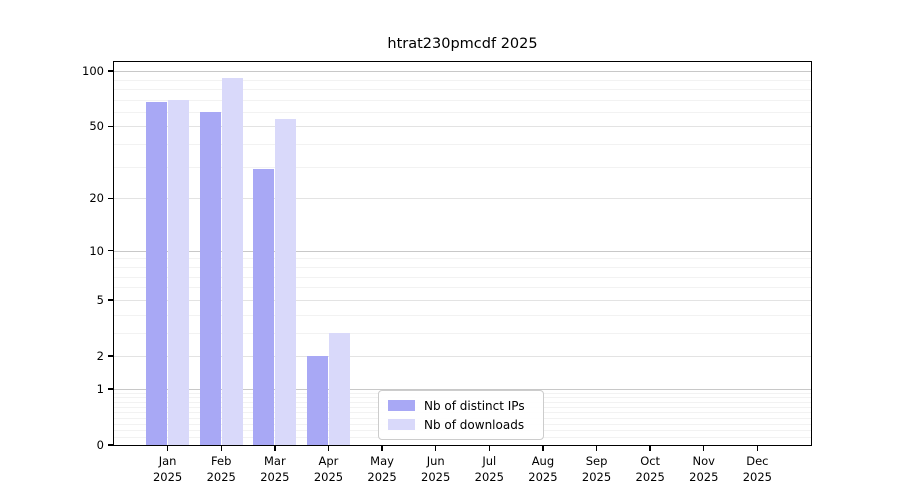 The width and height of the screenshot is (900, 500). I want to click on bar-downloads-apr, so click(339, 388).